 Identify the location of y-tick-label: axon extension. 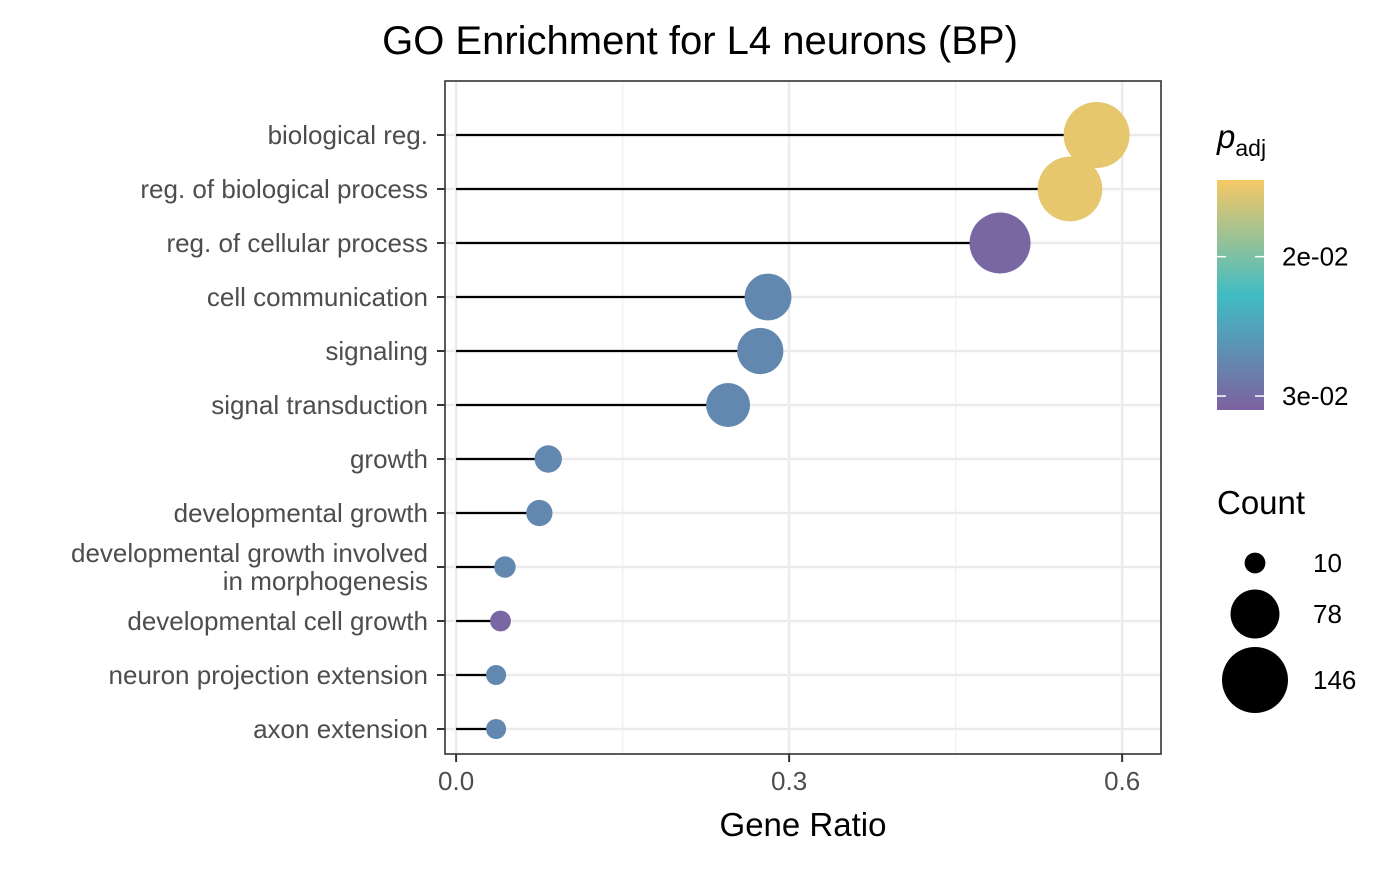
(340, 729).